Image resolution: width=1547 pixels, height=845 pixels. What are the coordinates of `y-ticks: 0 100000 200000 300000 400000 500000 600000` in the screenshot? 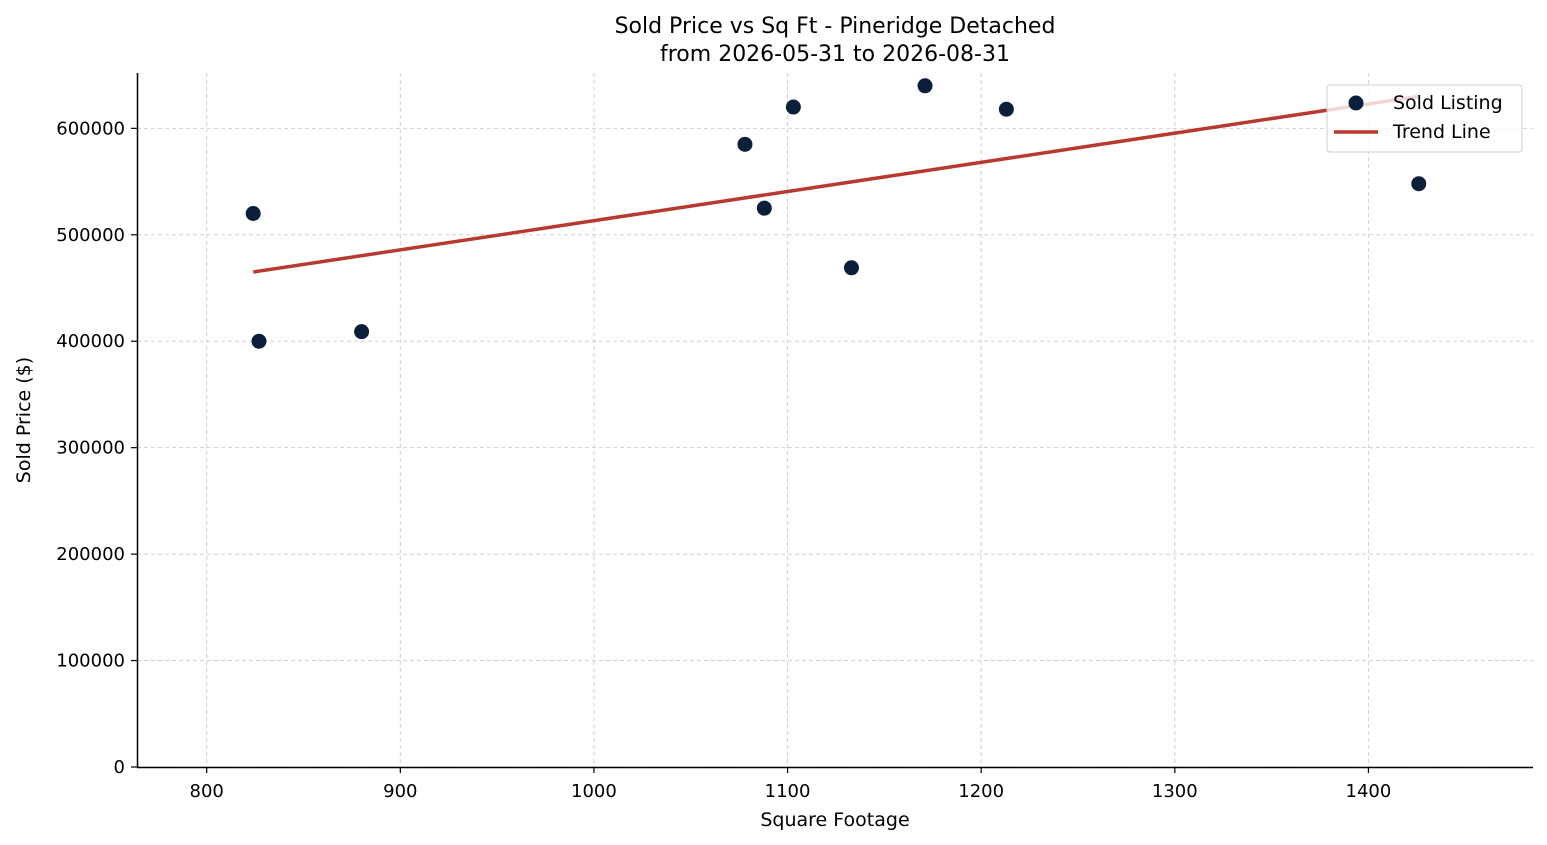 It's located at (96, 448).